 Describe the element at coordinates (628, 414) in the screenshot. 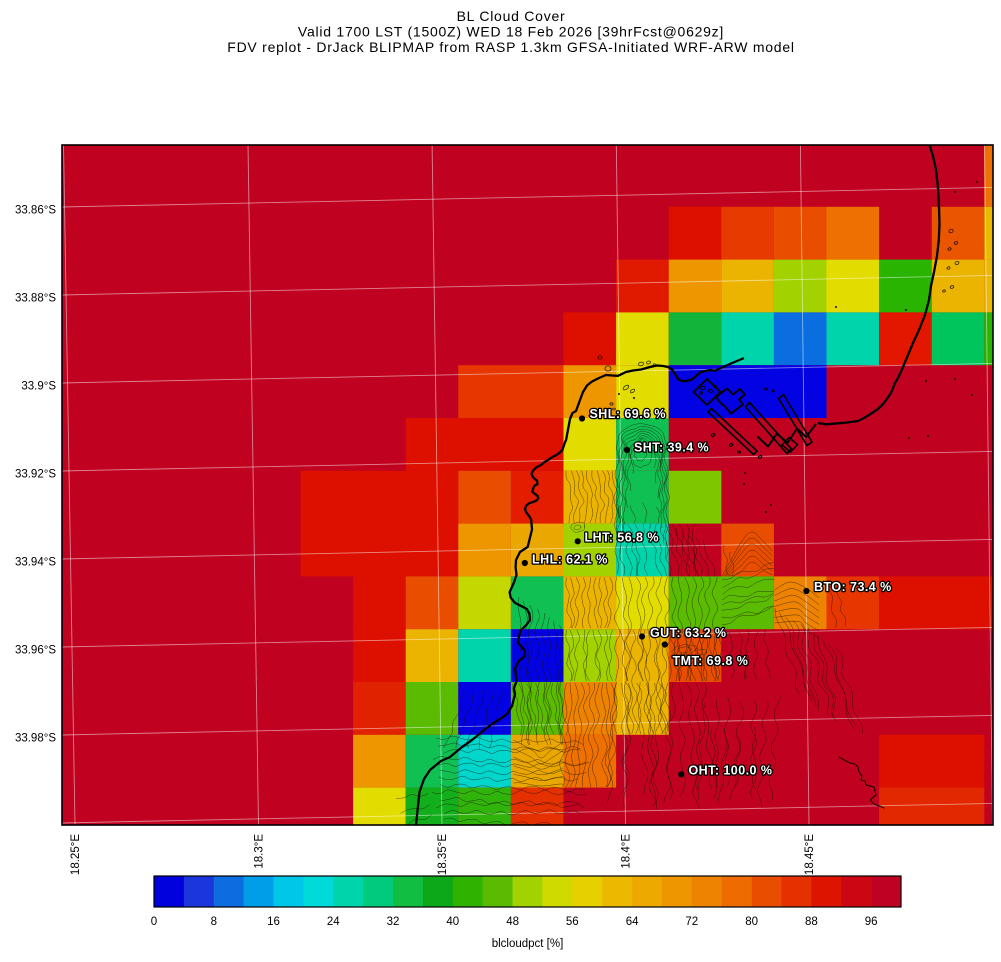

I see `svg-text: SHL: 69.6 %` at that location.